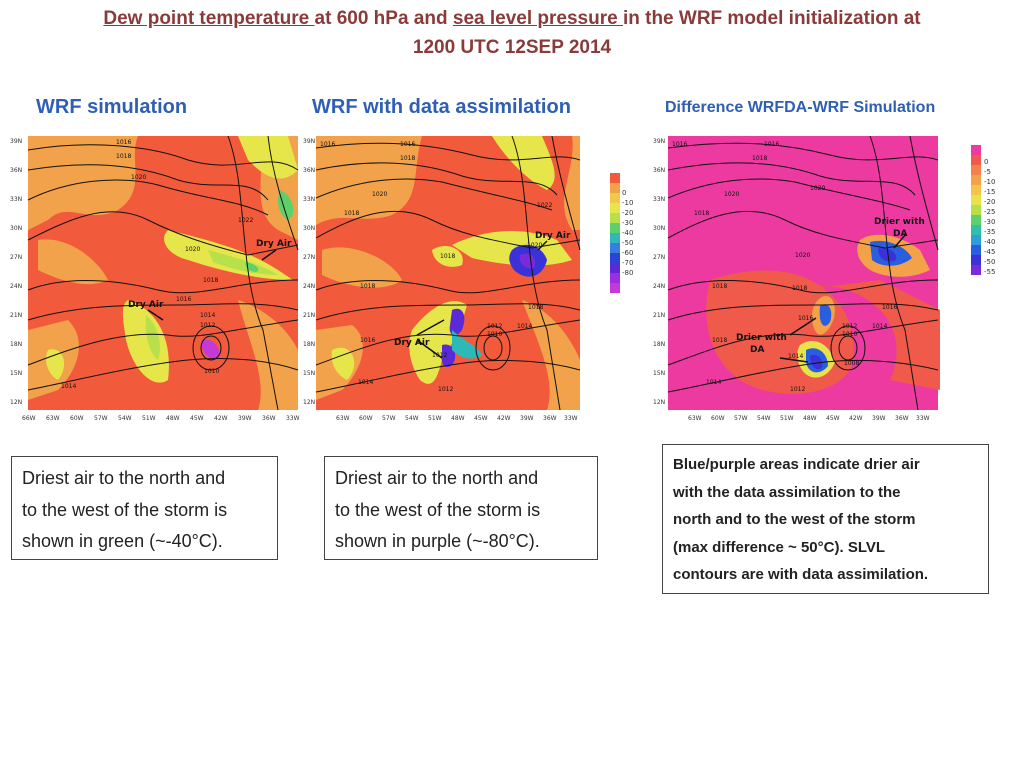 The width and height of the screenshot is (1024, 768). What do you see at coordinates (16, 170) in the screenshot?
I see `lat-tick-label: 36N` at bounding box center [16, 170].